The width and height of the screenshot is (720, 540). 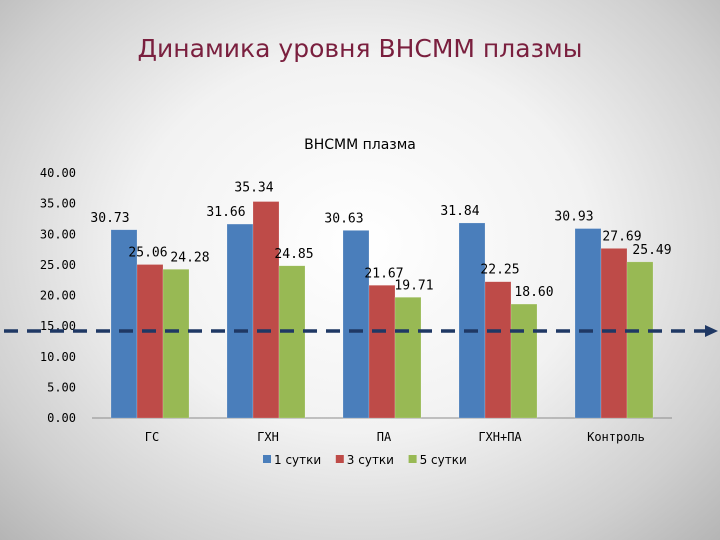 What do you see at coordinates (360, 48) in the screenshot?
I see `slide-title: Динамика уровня ВНСММ плазмы` at bounding box center [360, 48].